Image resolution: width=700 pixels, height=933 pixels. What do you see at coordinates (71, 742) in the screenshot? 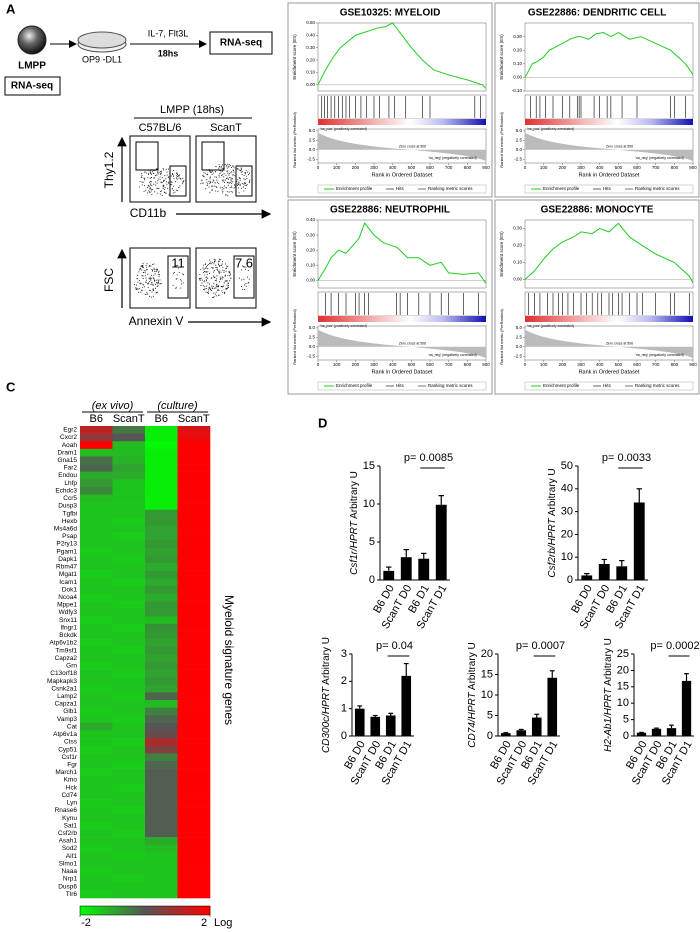
I see `row-label: Ctss` at bounding box center [71, 742].